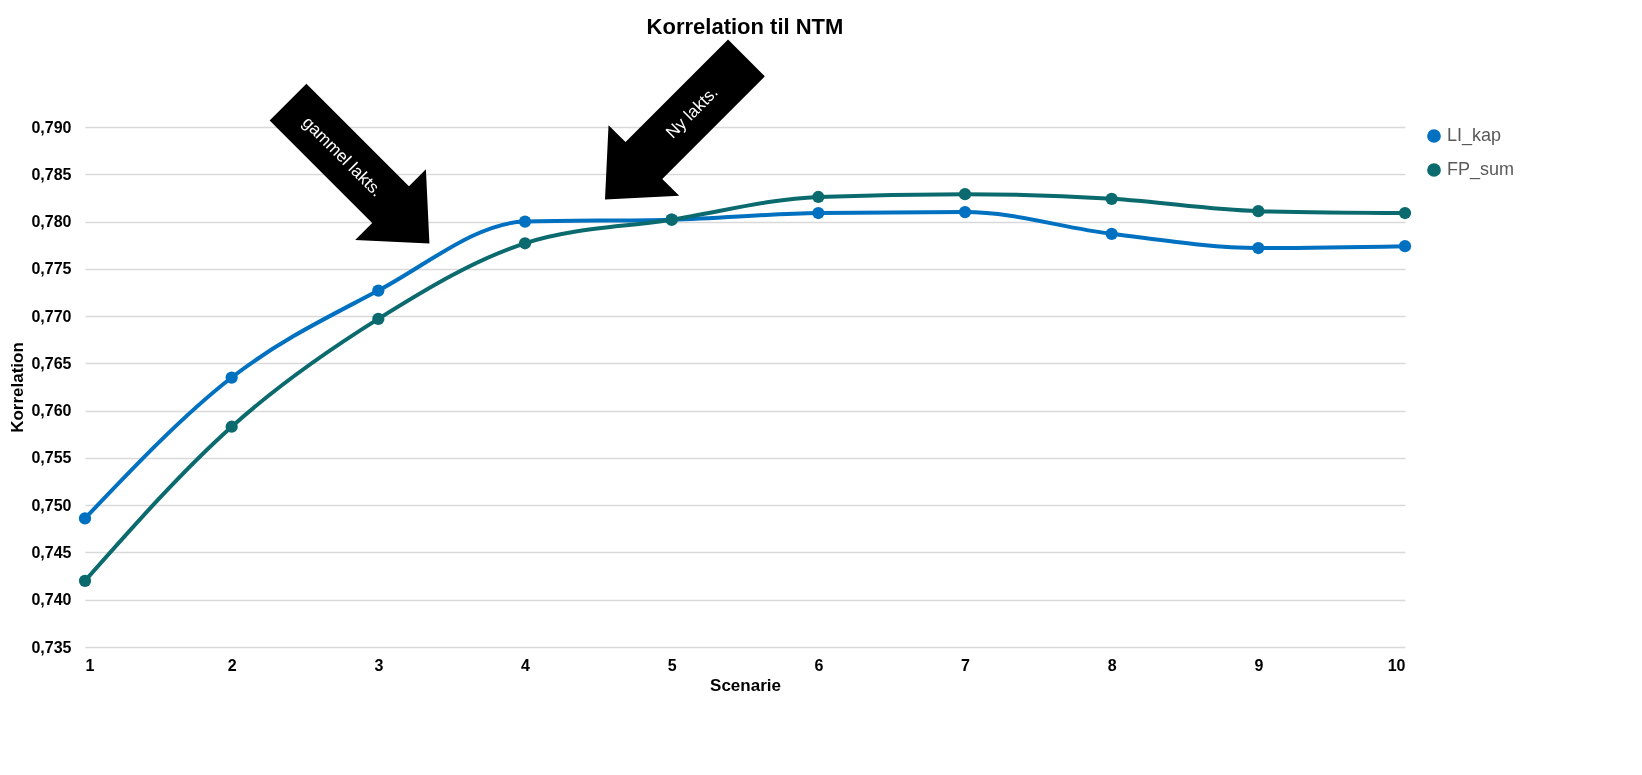  I want to click on y-tick-label: 0,770, so click(51, 316).